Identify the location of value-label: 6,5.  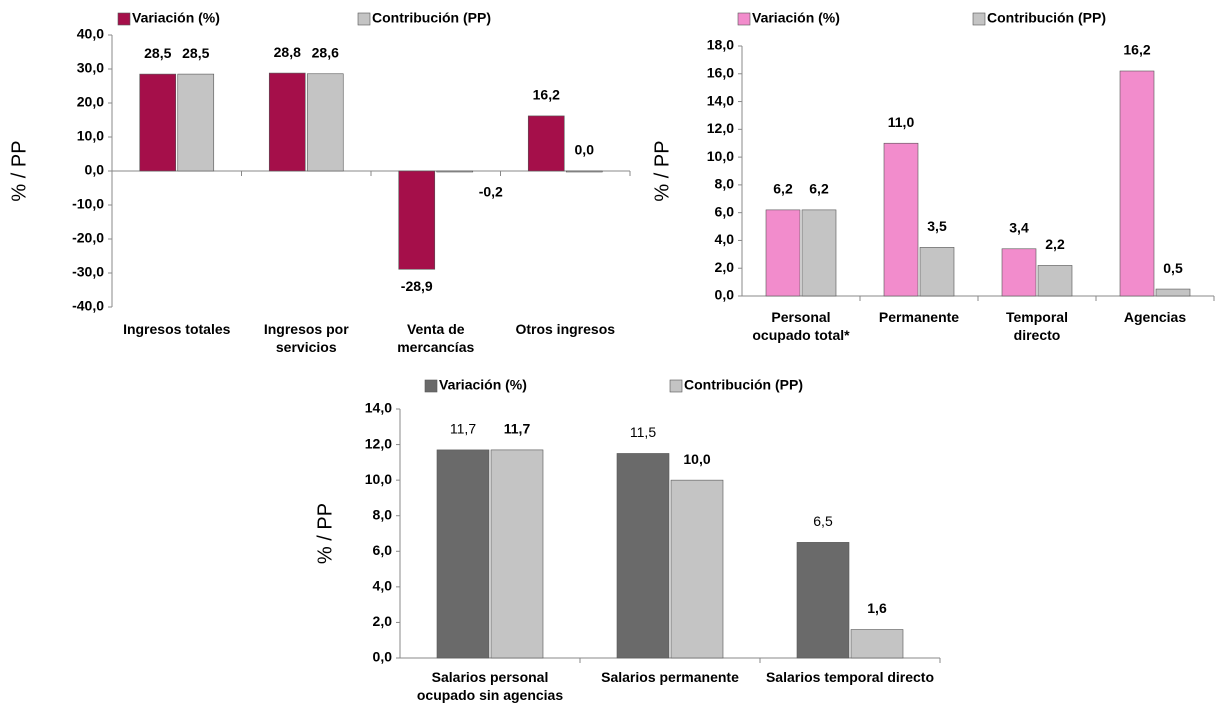
(823, 521).